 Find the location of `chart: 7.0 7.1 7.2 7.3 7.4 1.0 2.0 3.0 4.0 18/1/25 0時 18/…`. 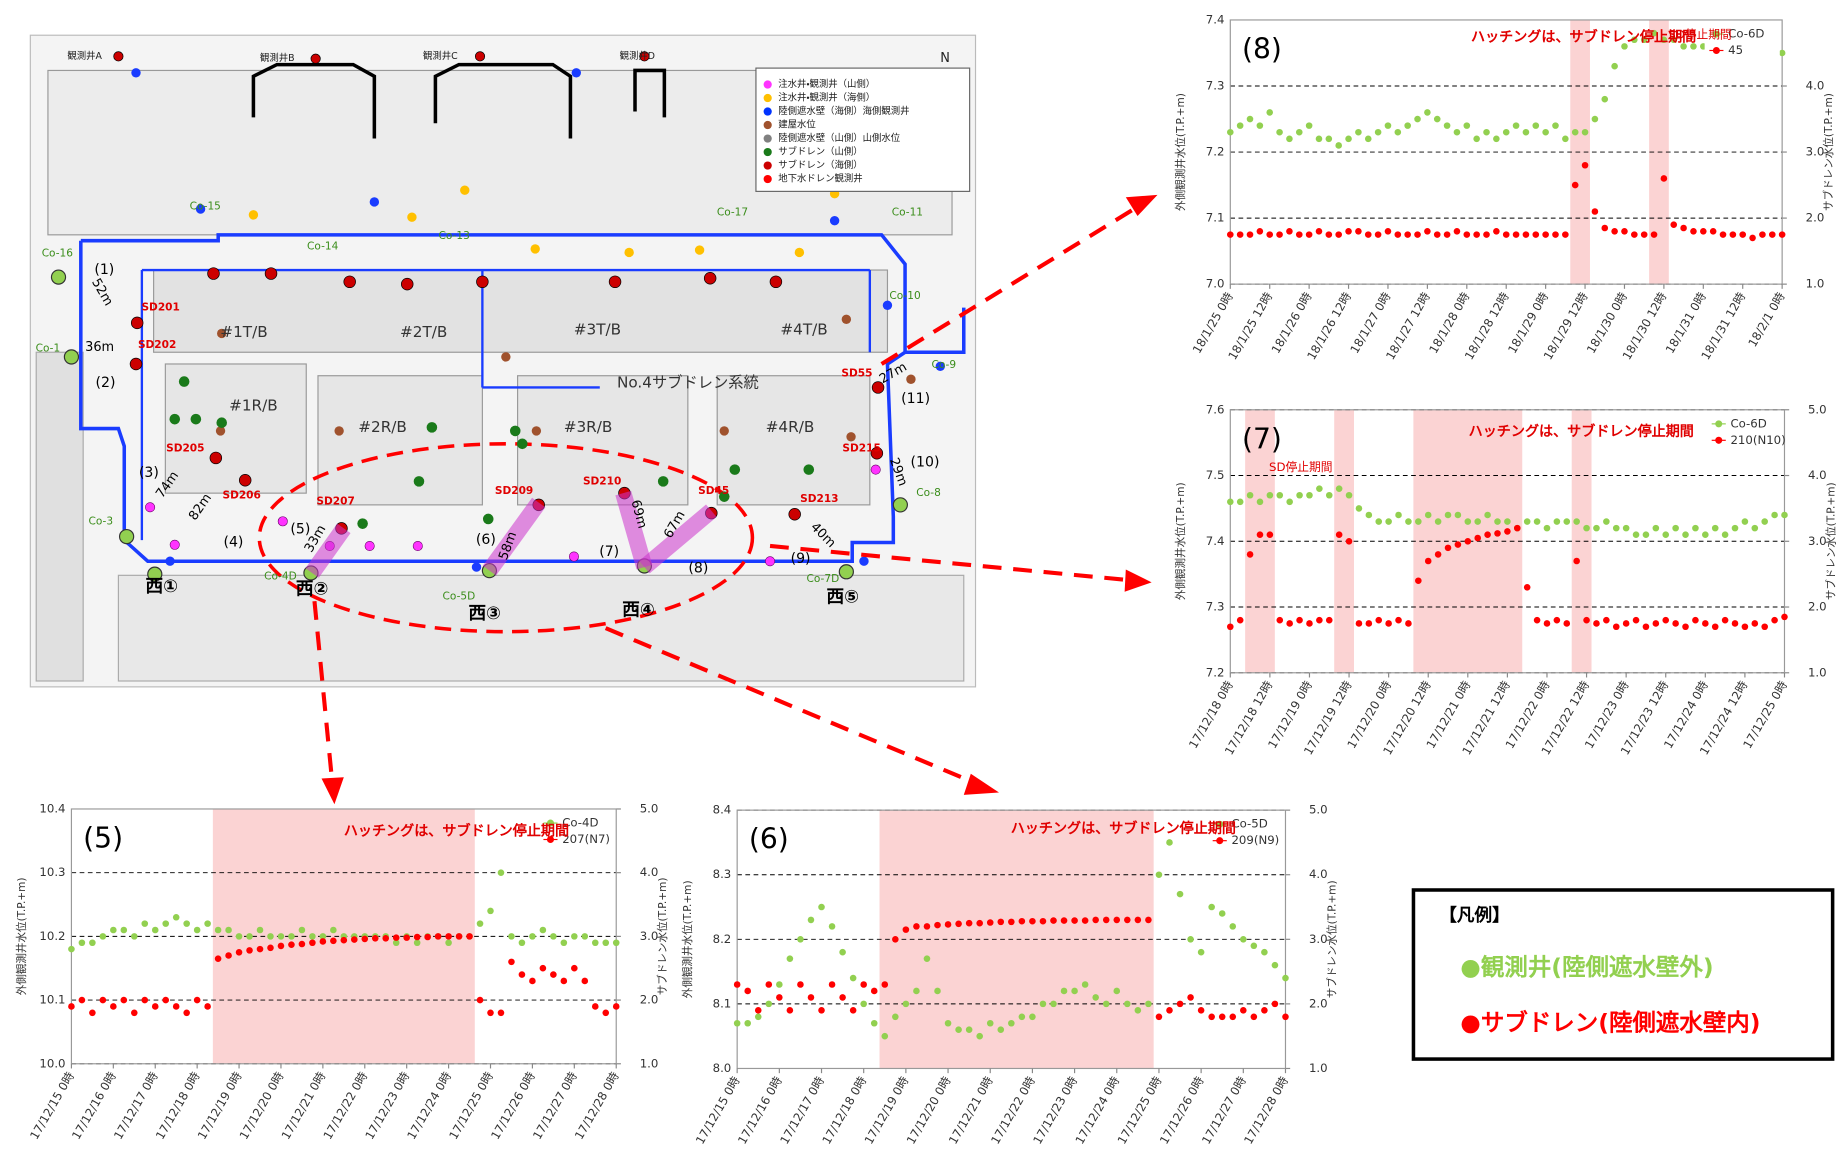

chart: 7.0 7.1 7.2 7.3 7.4 1.0 2.0 3.0 4.0 18/1/25 0時 18/… is located at coordinates (1504, 187).